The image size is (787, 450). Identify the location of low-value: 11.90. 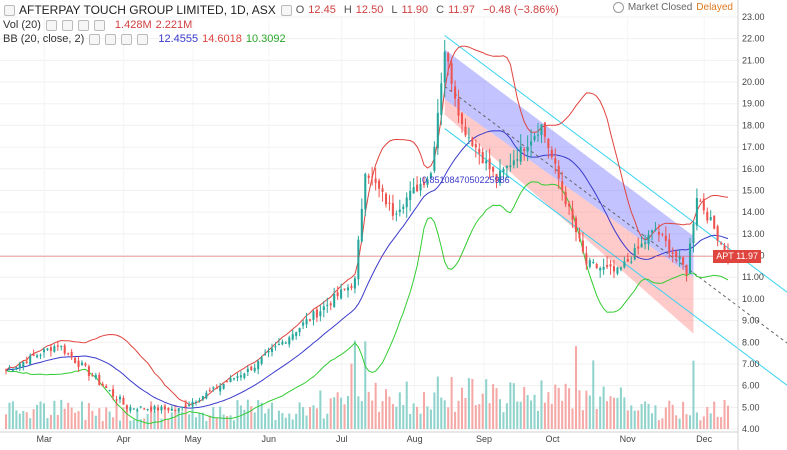
(415, 10).